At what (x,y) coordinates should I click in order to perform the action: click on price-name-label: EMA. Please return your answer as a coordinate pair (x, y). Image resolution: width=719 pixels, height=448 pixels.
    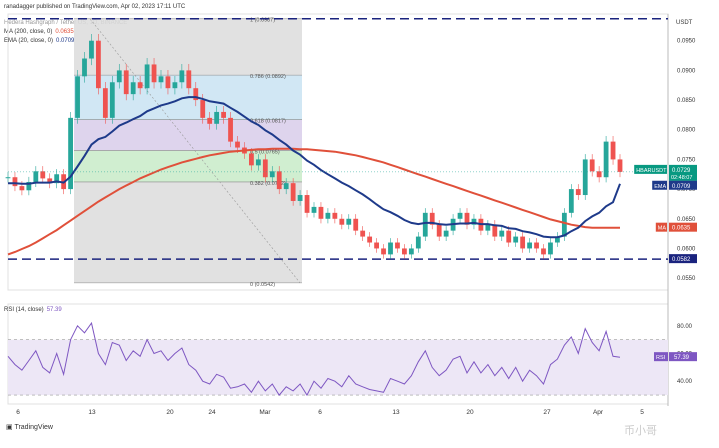
    Looking at the image, I should click on (660, 187).